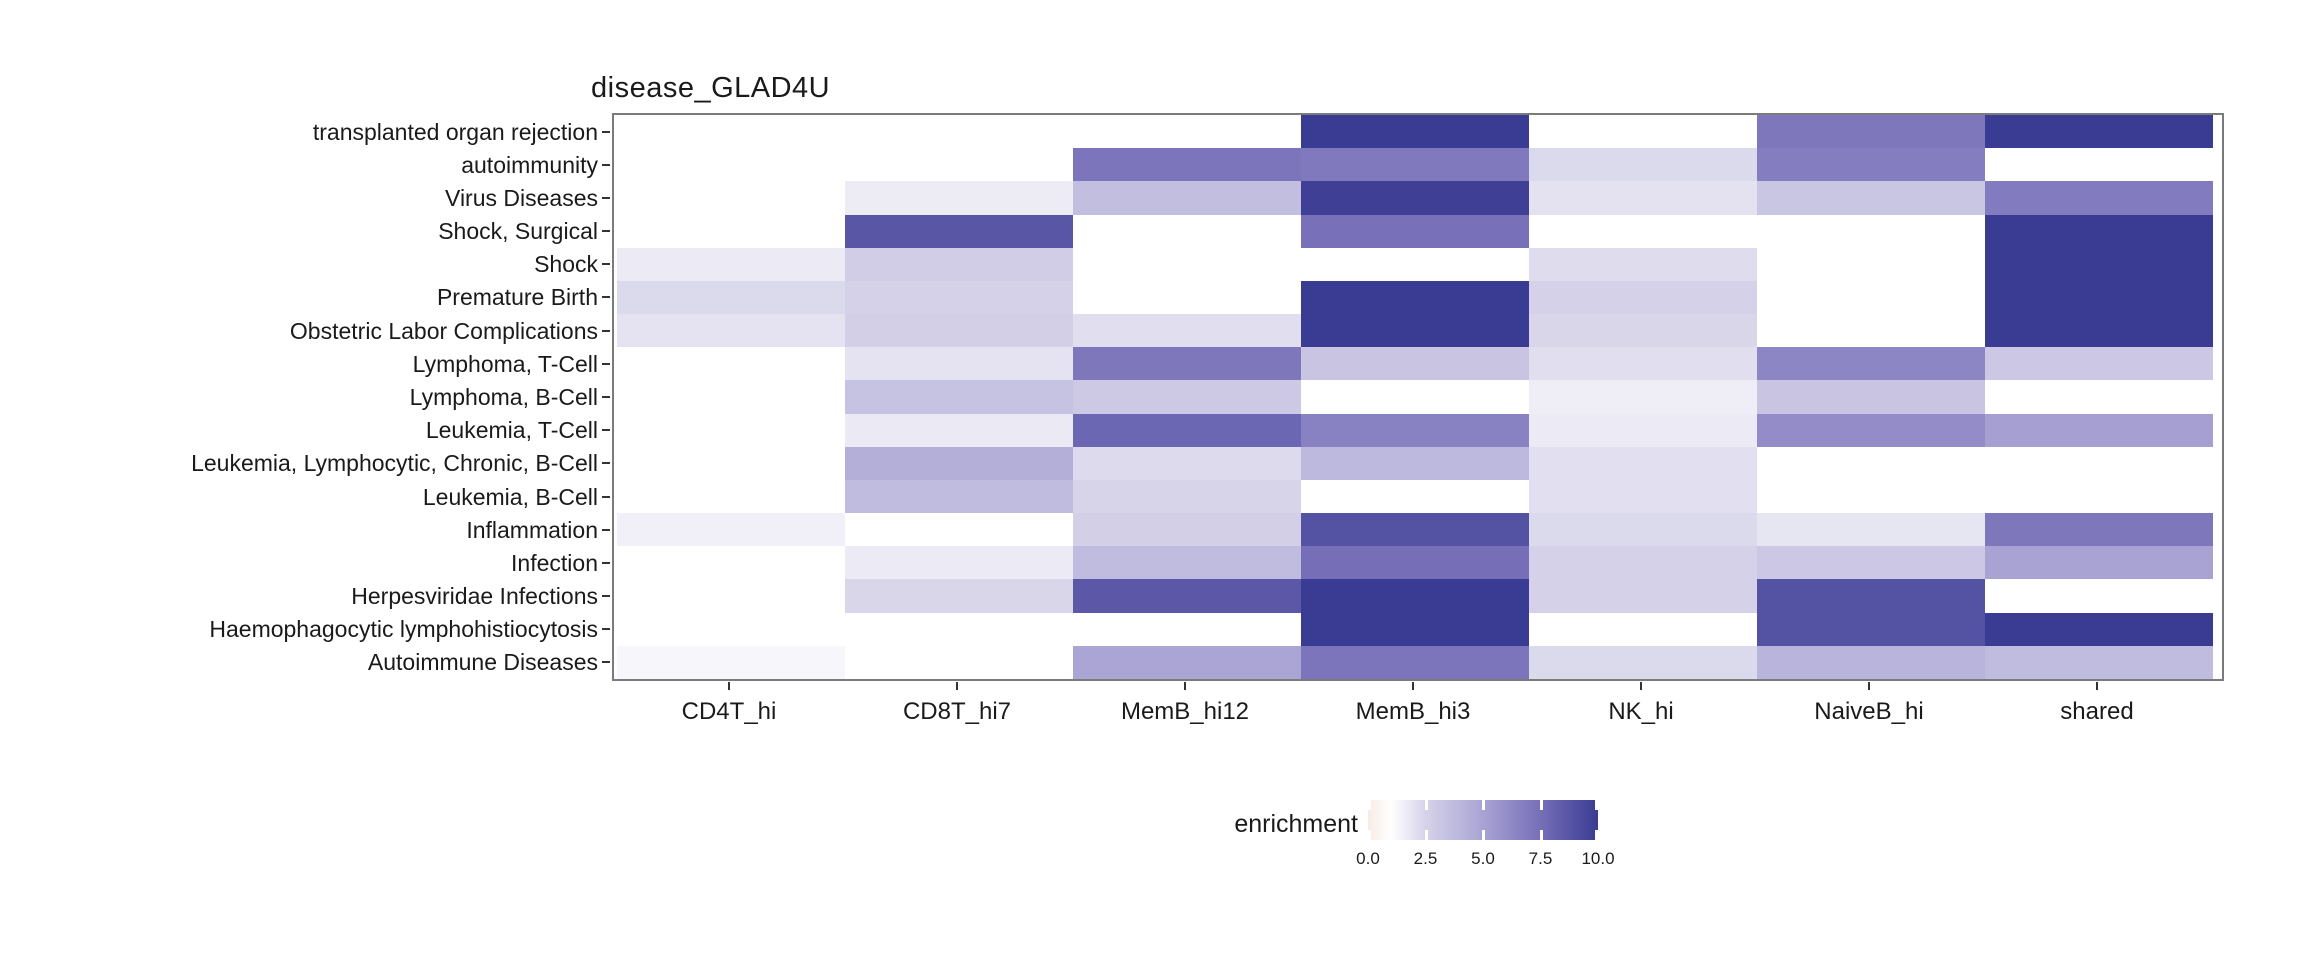 The width and height of the screenshot is (2304, 960). I want to click on y-axis-label: Lymphoma, B-Cell, so click(503, 397).